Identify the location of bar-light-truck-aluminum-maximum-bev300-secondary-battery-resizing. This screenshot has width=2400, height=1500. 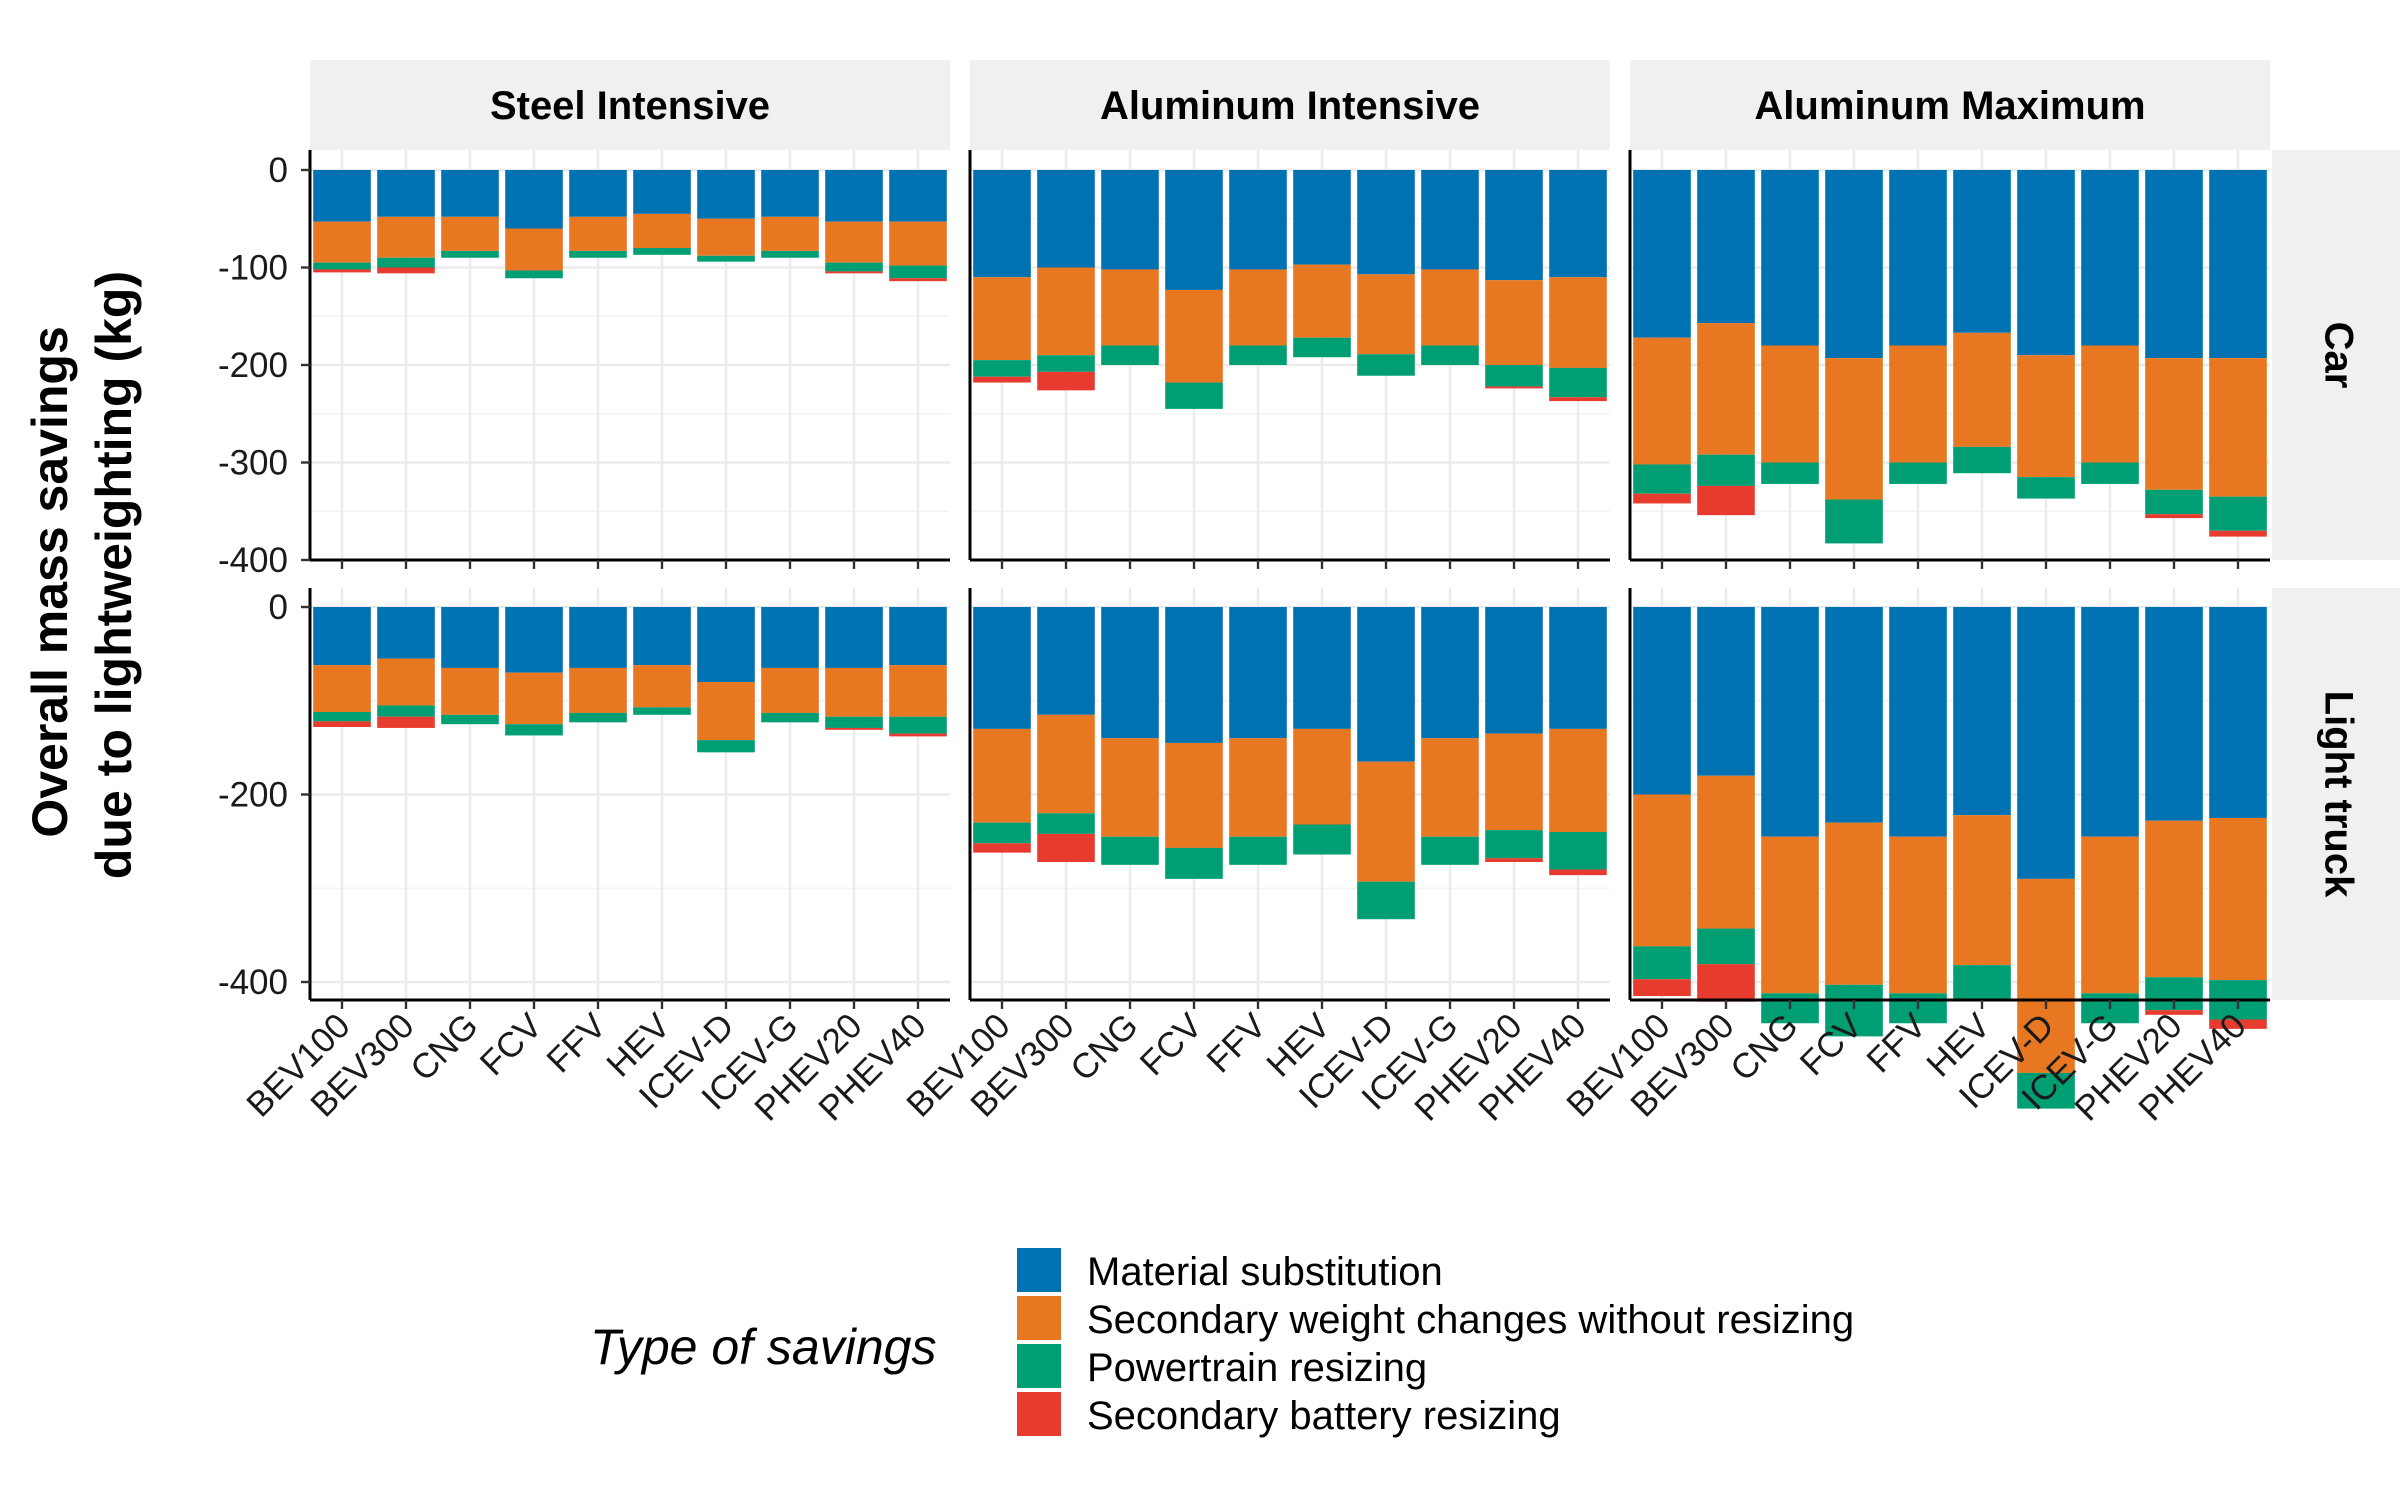
(1726, 983).